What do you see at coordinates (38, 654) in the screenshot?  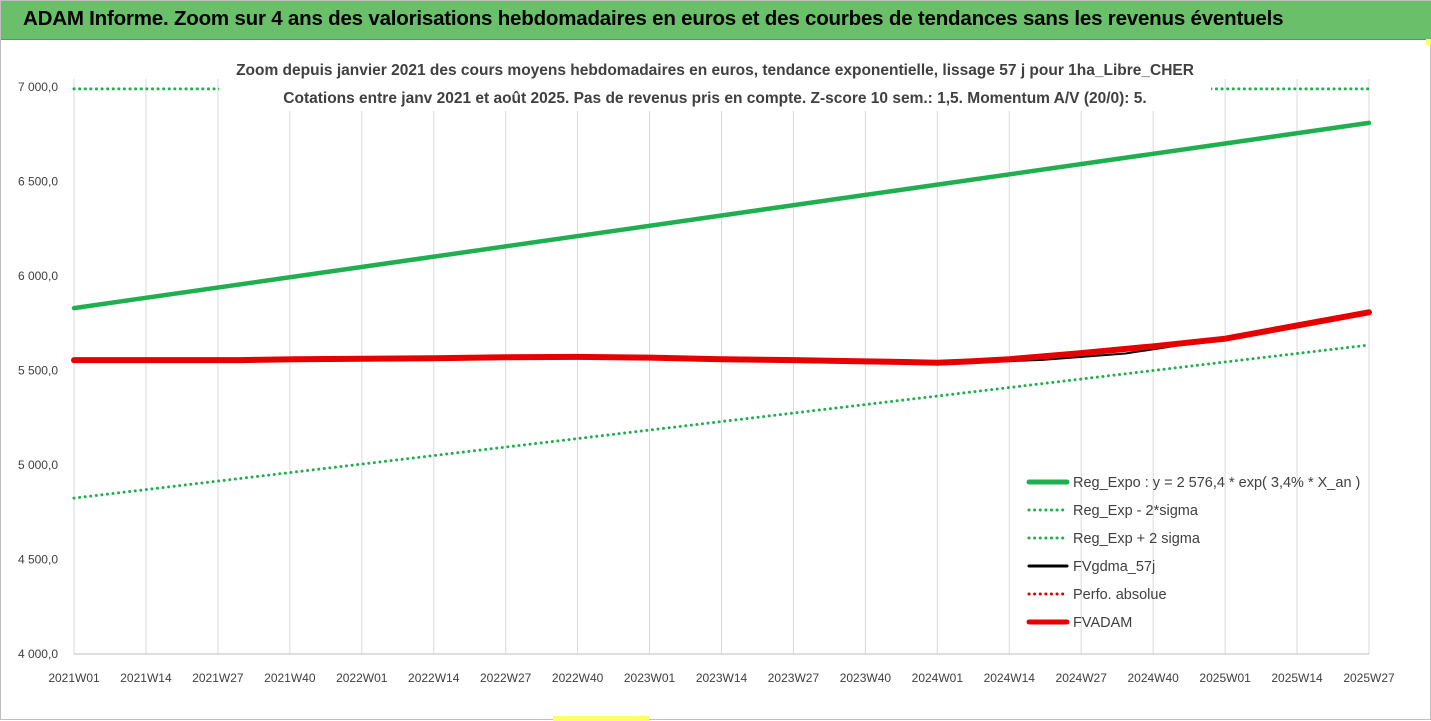 I see `y-tick-label: 4 000,0` at bounding box center [38, 654].